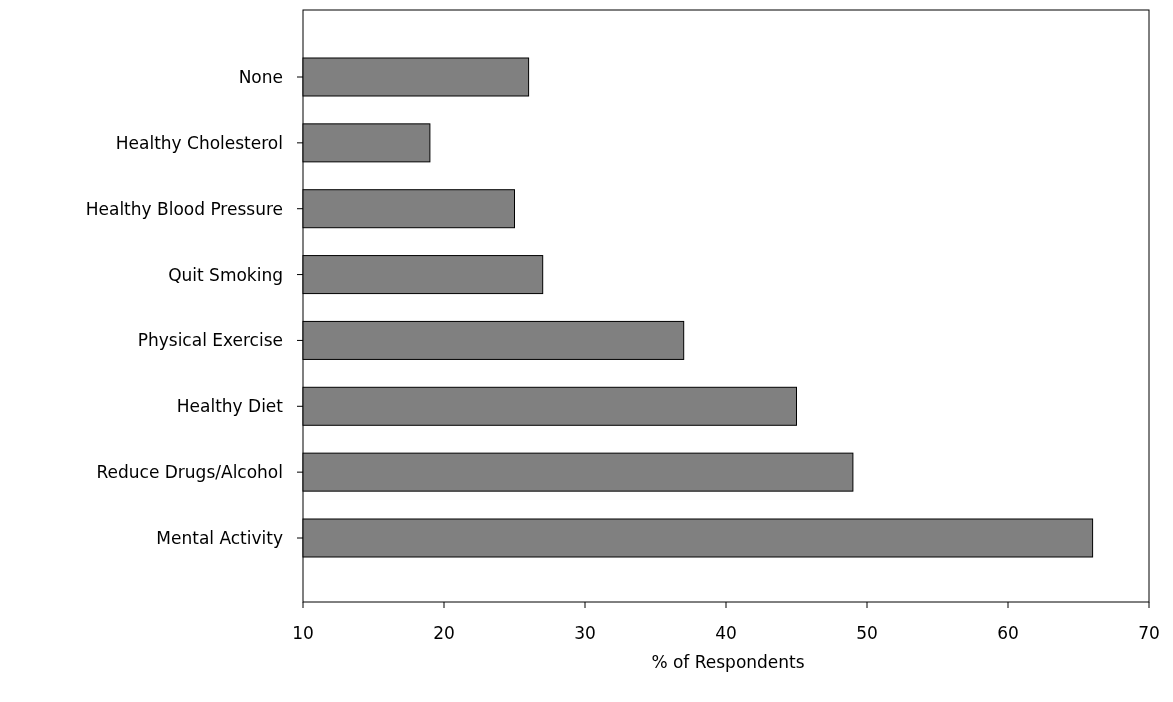  What do you see at coordinates (230, 406) in the screenshot?
I see `y-tick-label: Healthy Diet` at bounding box center [230, 406].